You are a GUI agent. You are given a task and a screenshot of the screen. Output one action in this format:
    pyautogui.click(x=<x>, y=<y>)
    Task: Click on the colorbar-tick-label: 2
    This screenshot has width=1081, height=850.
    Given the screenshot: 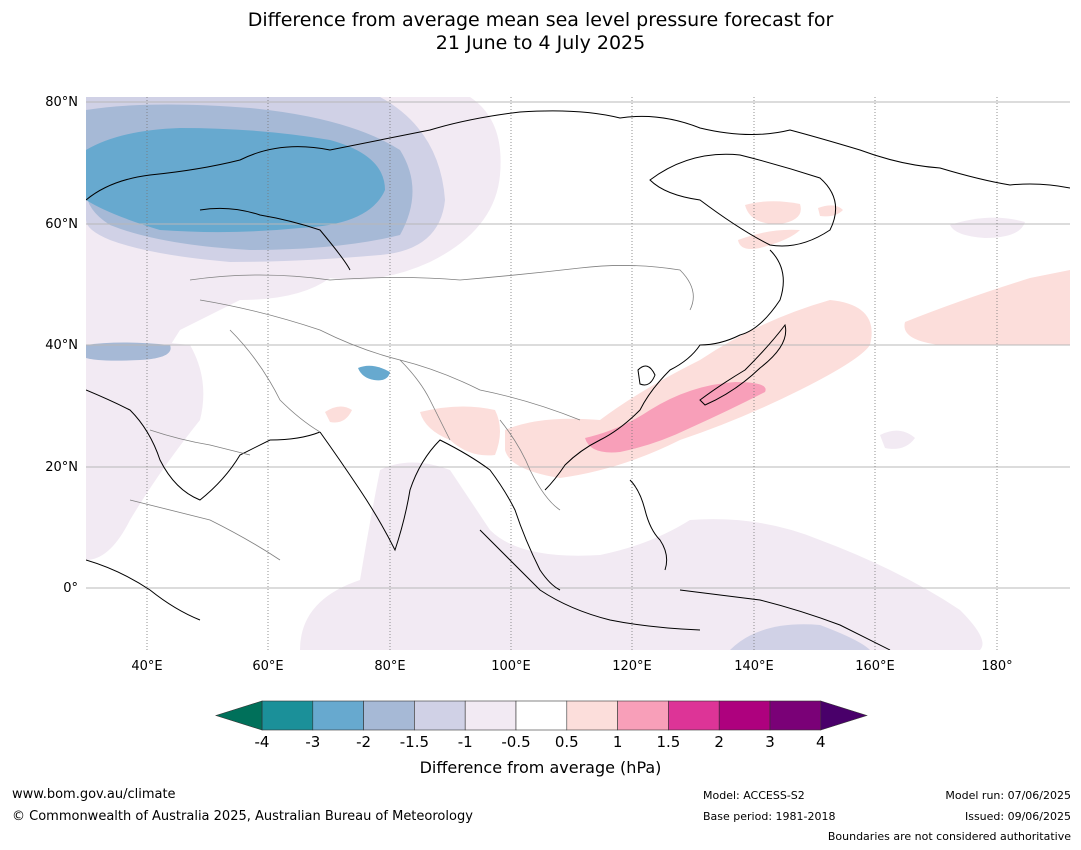 What is the action you would take?
    pyautogui.click(x=719, y=742)
    